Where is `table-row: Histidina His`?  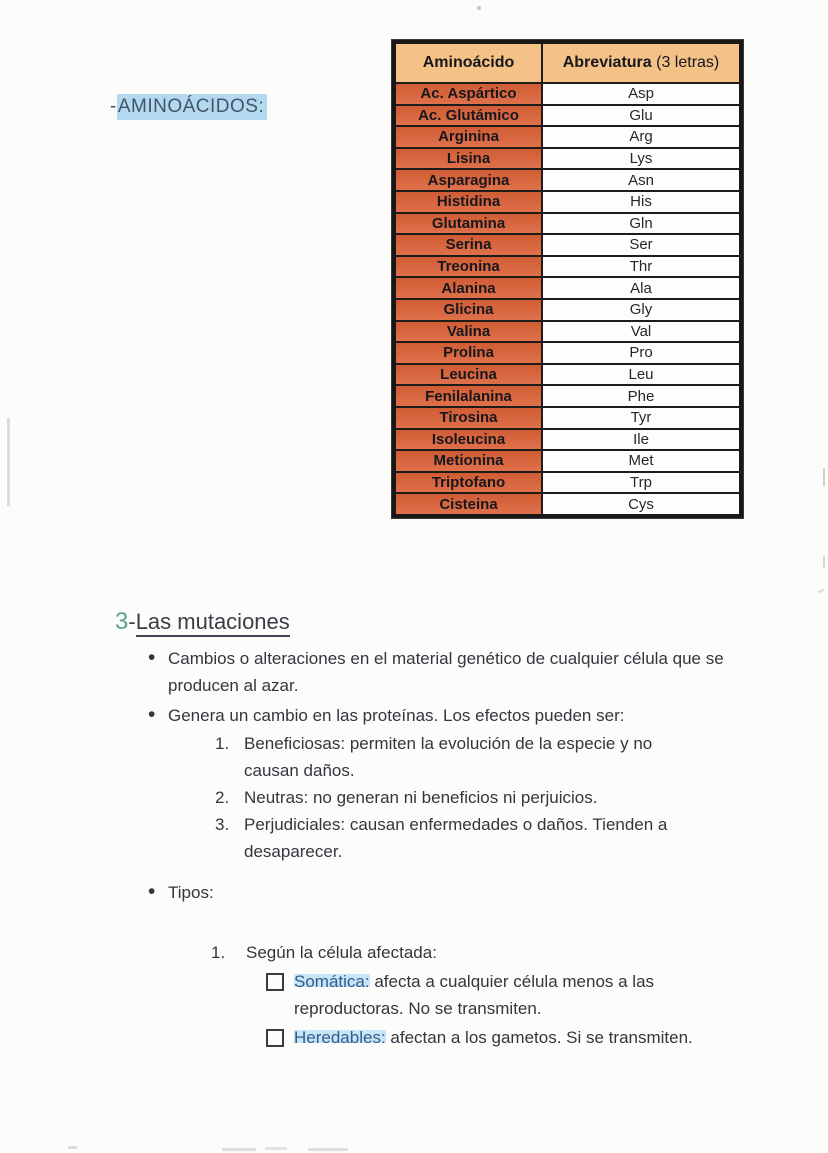 table-row: Histidina His is located at coordinates (567, 201).